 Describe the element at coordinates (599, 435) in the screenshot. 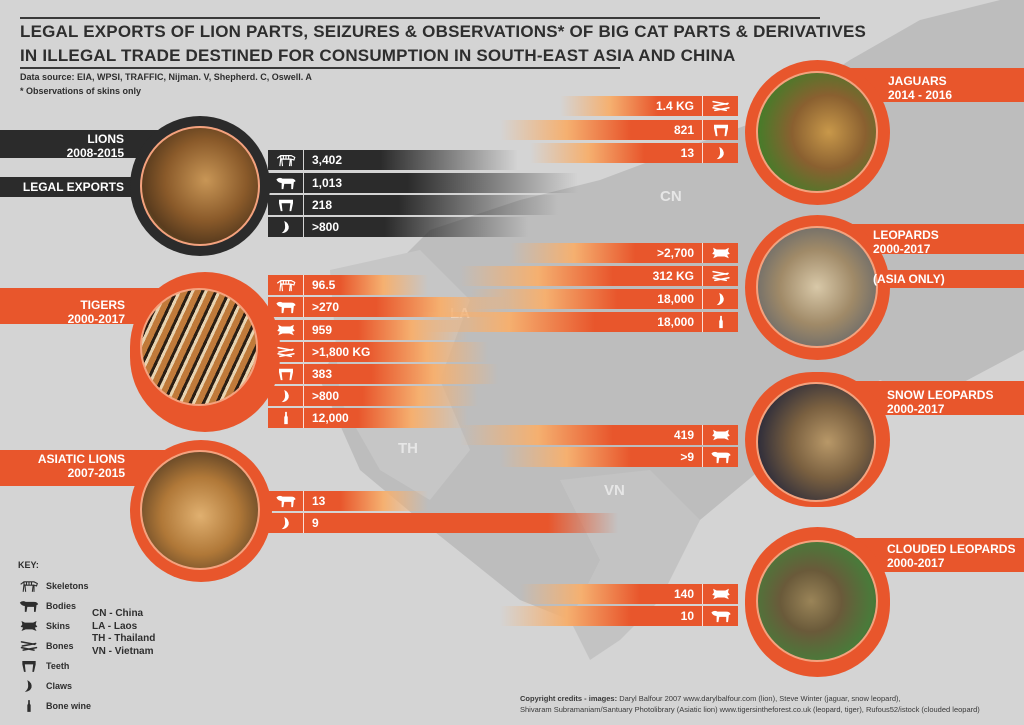

I see `data-row: 419` at that location.